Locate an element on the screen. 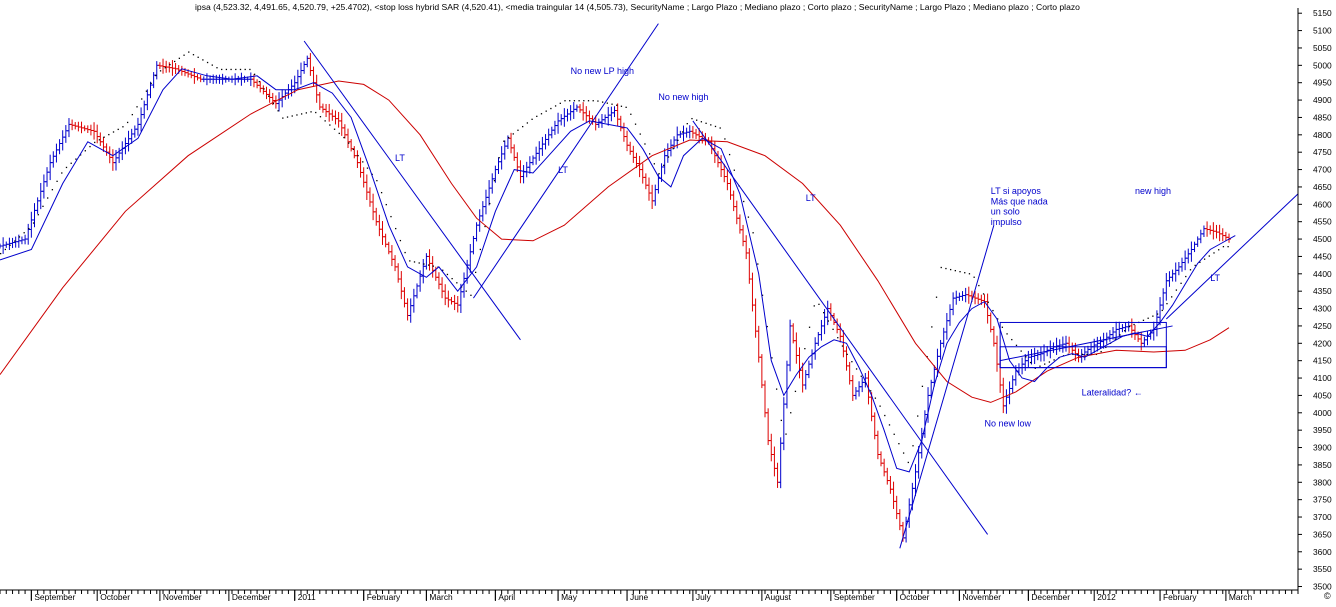  y-tick-label: 4250 is located at coordinates (1322, 326).